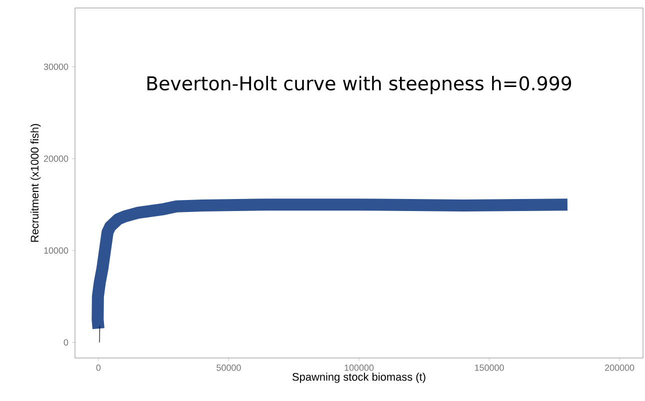 The width and height of the screenshot is (645, 401). I want to click on x-tick-label: 100000, so click(359, 367).